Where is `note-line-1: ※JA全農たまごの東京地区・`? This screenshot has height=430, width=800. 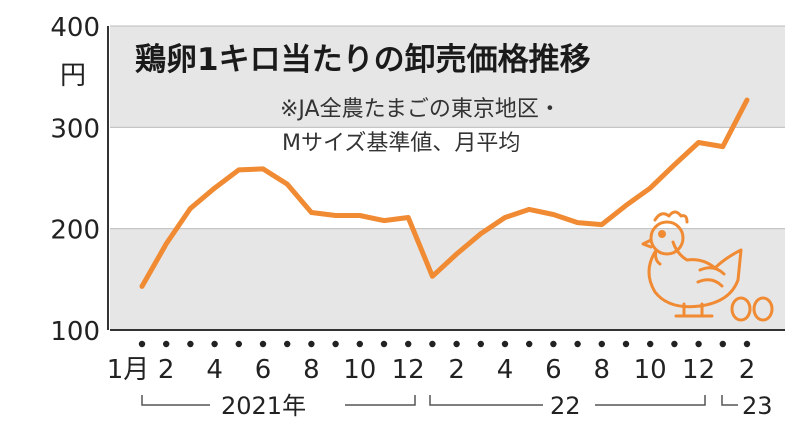
note-line-1: ※JA全農たまごの東京地区・ is located at coordinates (420, 109).